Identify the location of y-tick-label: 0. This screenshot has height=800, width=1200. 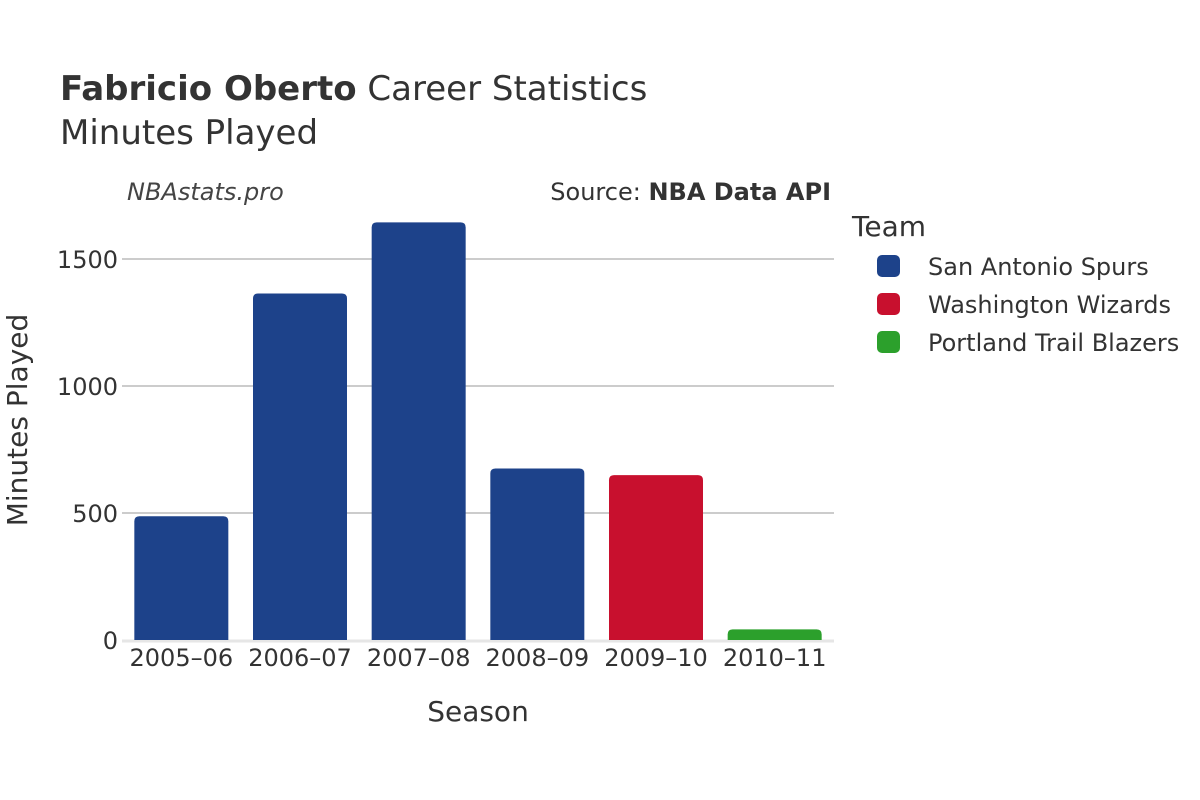
(110, 641).